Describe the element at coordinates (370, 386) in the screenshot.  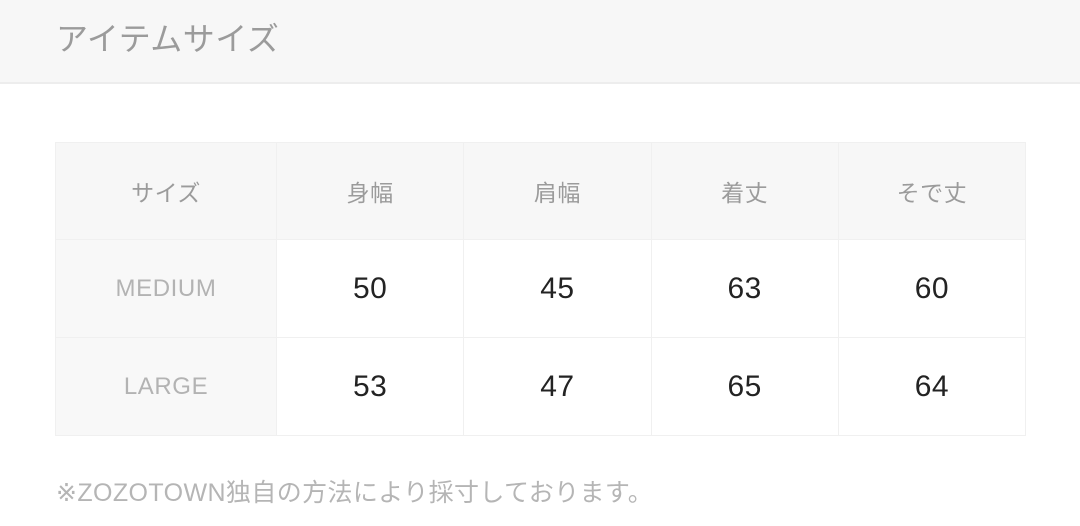
I see `cell-large-chest: 53` at that location.